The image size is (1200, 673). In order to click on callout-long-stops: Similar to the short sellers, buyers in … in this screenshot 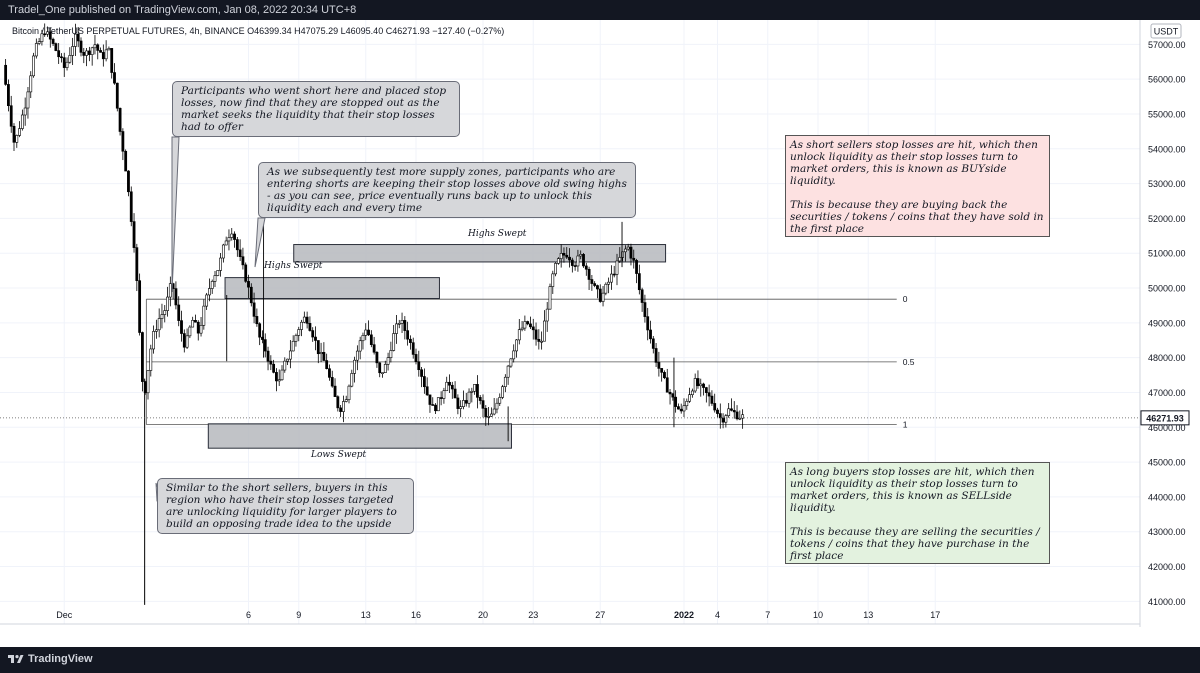, I will do `click(285, 506)`.